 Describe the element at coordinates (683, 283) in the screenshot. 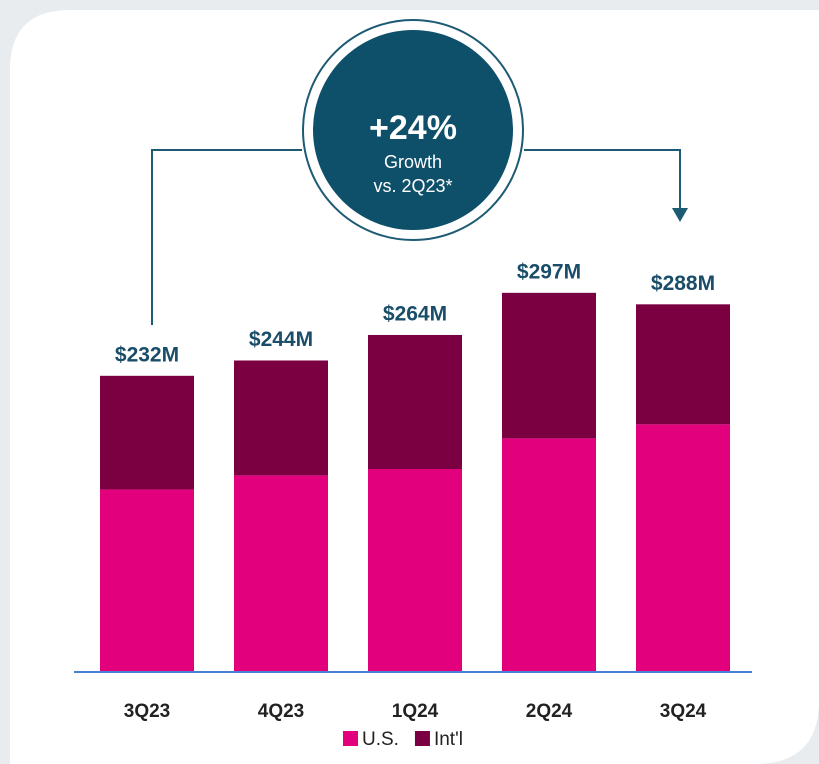

I see `total-label: $288M` at that location.